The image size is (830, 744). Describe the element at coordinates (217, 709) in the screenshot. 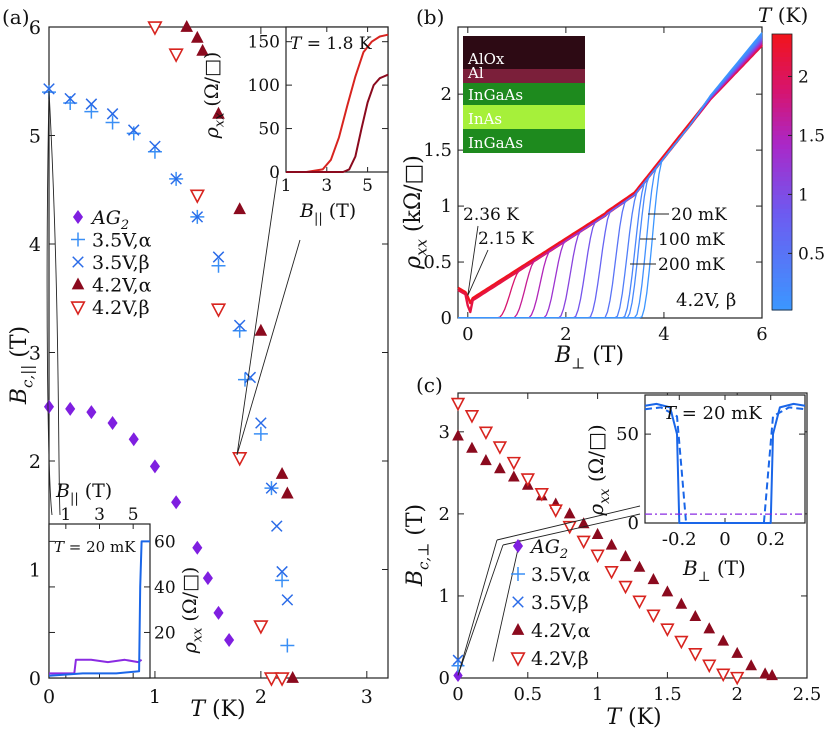

I see `panel-a-xlabel: T (K)` at that location.